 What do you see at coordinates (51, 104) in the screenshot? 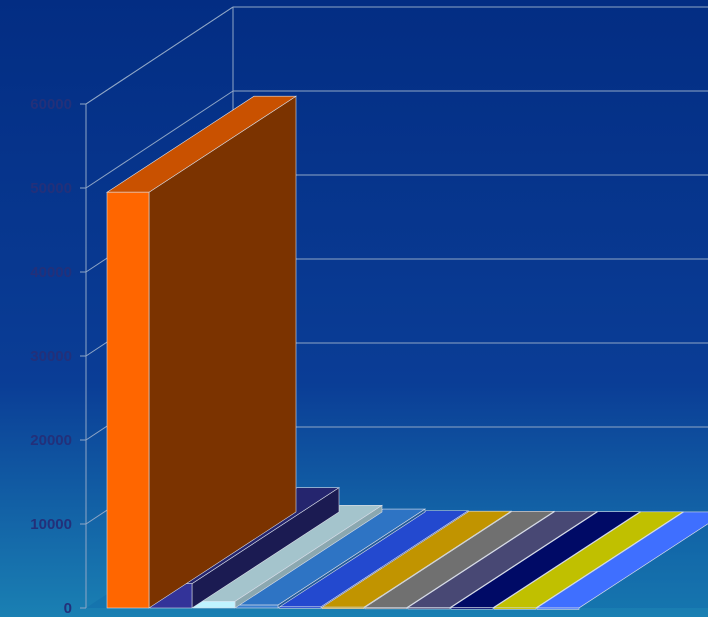
I see `y-tick-label: 60000` at bounding box center [51, 104].